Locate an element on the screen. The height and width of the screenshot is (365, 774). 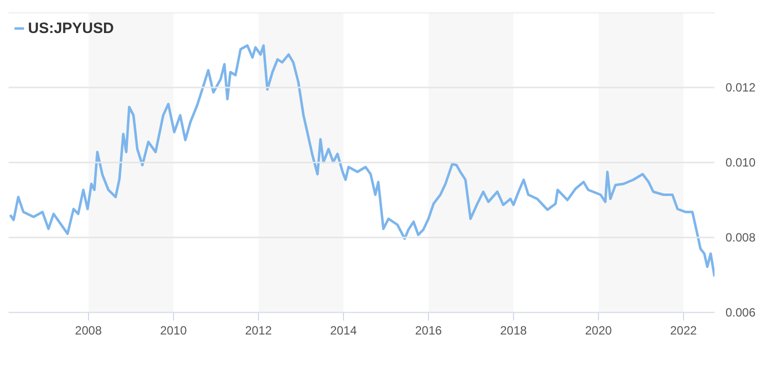
x-tick-label: 2018 is located at coordinates (514, 331).